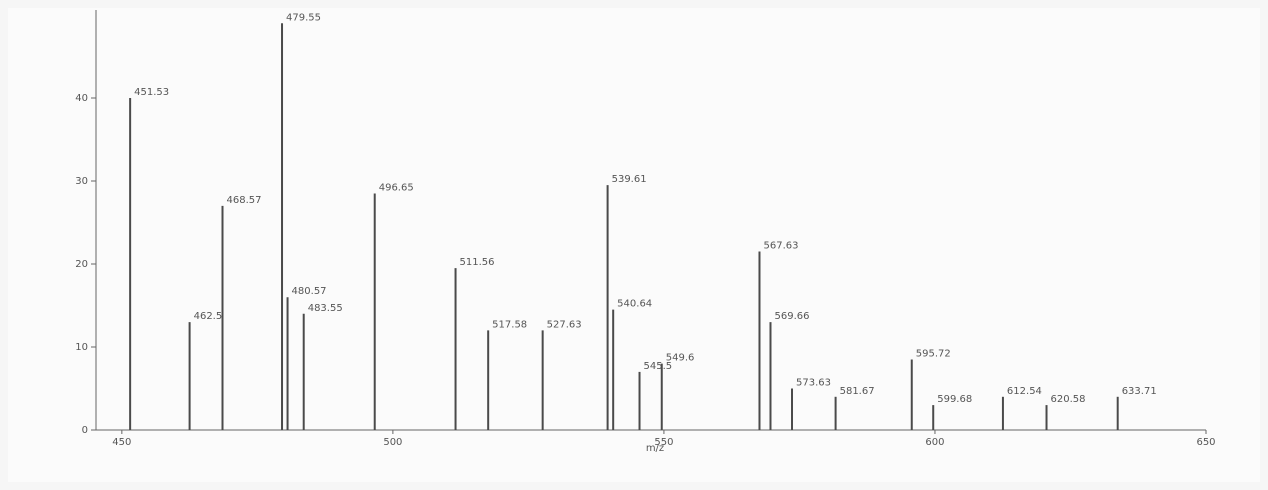 The image size is (1268, 490). What do you see at coordinates (325, 308) in the screenshot?
I see `peak-label: 483.55` at bounding box center [325, 308].